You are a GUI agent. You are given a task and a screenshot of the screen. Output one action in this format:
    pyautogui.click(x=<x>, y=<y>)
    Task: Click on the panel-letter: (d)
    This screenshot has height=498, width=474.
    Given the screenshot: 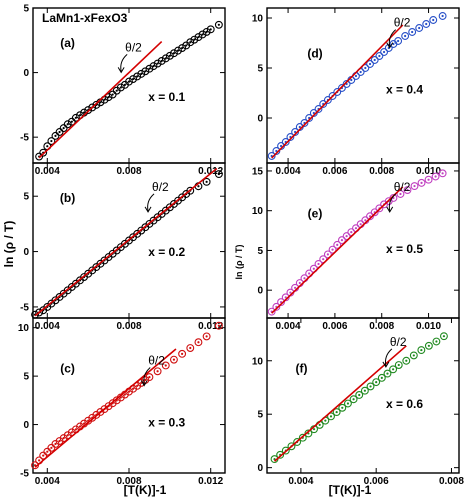 What is the action you would take?
    pyautogui.click(x=314, y=54)
    